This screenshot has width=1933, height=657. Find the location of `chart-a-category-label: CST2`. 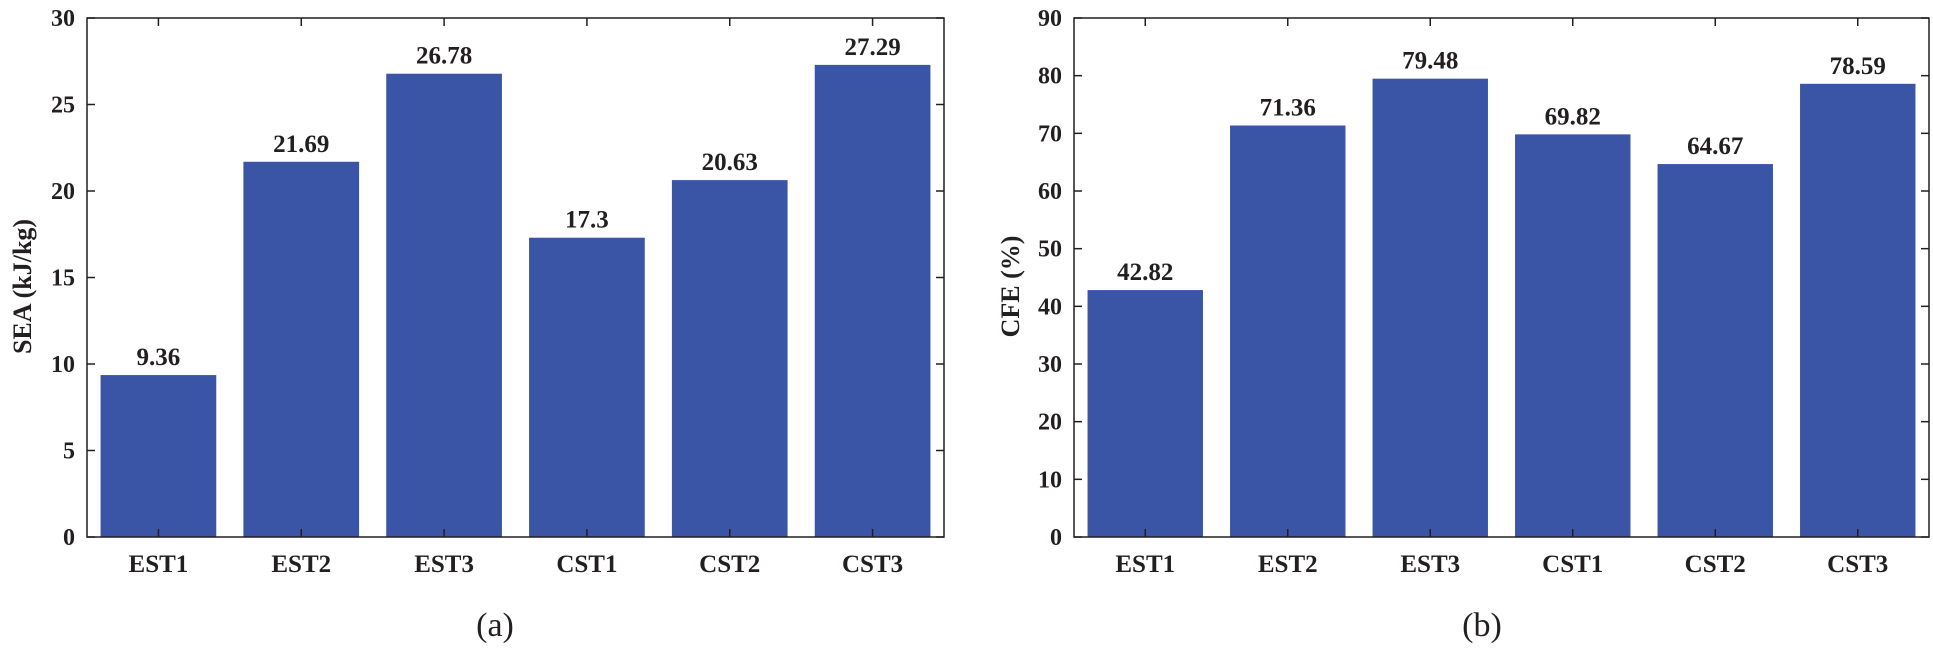

chart-a-category-label: CST2 is located at coordinates (729, 564).